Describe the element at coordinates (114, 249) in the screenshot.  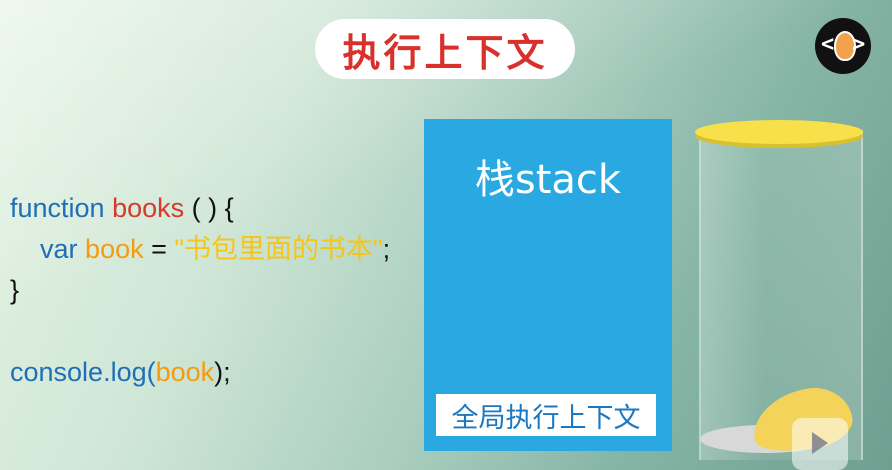
I see `variable-name: book` at that location.